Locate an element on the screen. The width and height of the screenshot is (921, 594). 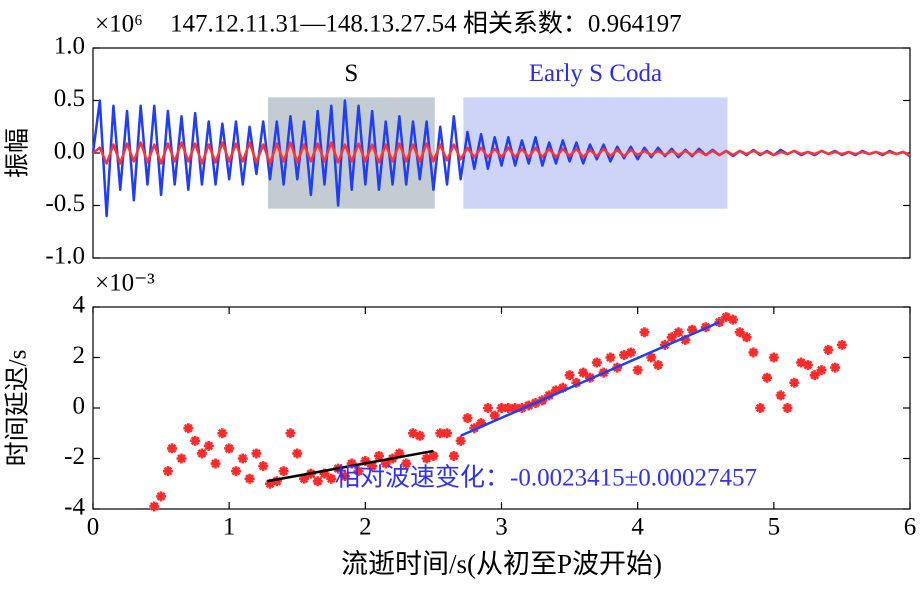
x-tick-label: 5 is located at coordinates (774, 527).